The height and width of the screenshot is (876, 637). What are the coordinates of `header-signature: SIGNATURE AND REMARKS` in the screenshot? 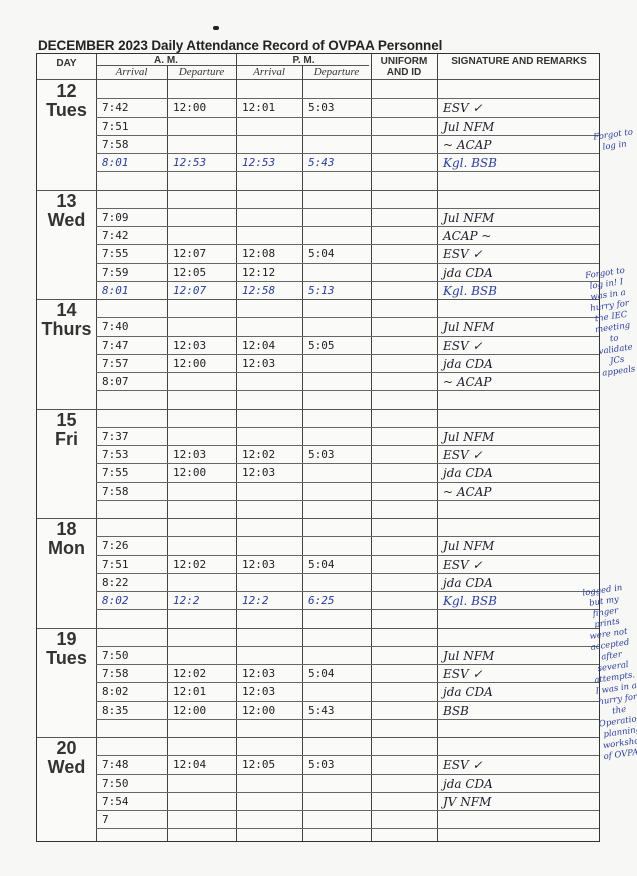 It's located at (519, 61).